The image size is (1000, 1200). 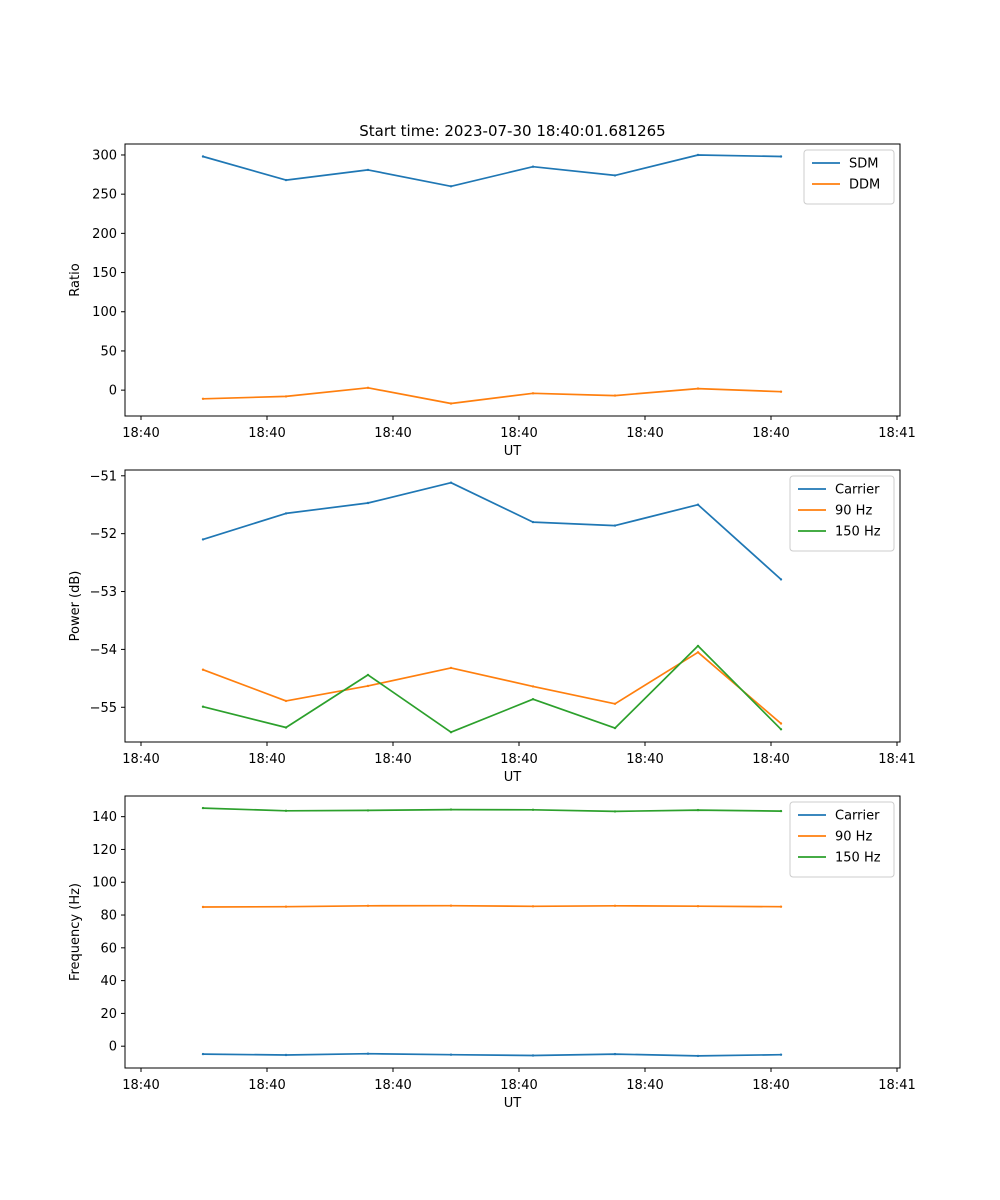 What do you see at coordinates (75, 932) in the screenshot?
I see `y-axis-label: Frequency (Hz)` at bounding box center [75, 932].